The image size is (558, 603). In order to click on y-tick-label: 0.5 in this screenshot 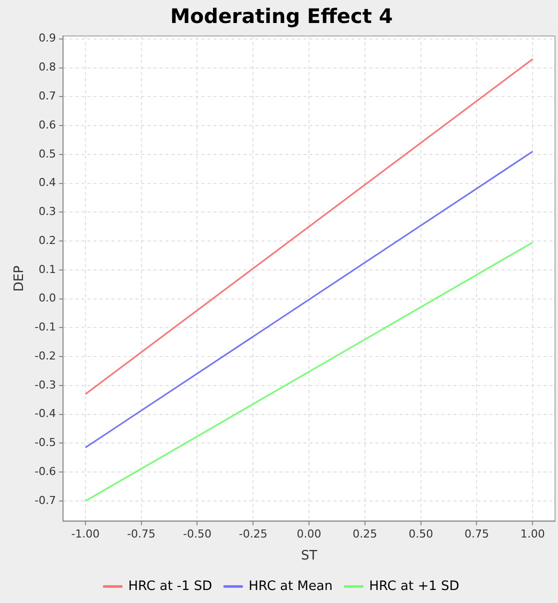, I will do `click(47, 153)`.